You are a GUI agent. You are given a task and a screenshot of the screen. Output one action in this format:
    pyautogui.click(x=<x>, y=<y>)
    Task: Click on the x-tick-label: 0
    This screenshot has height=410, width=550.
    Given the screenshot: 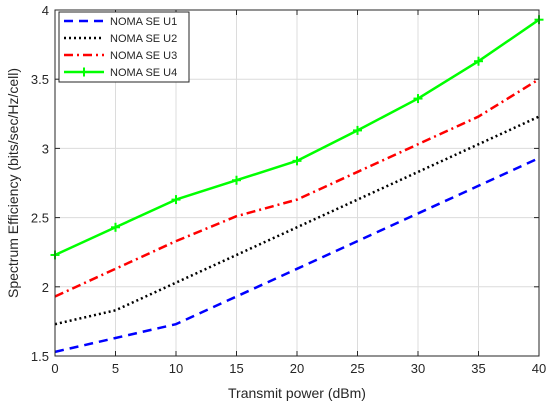 What is the action you would take?
    pyautogui.click(x=54, y=368)
    